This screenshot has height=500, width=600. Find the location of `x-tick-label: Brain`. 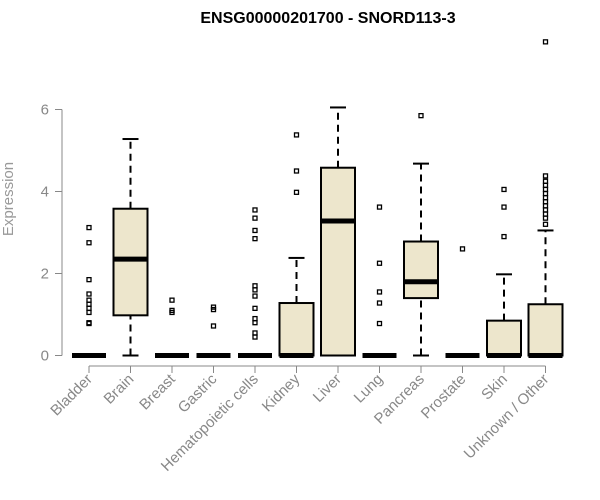

x-tick-label: Brain is located at coordinates (119, 389).